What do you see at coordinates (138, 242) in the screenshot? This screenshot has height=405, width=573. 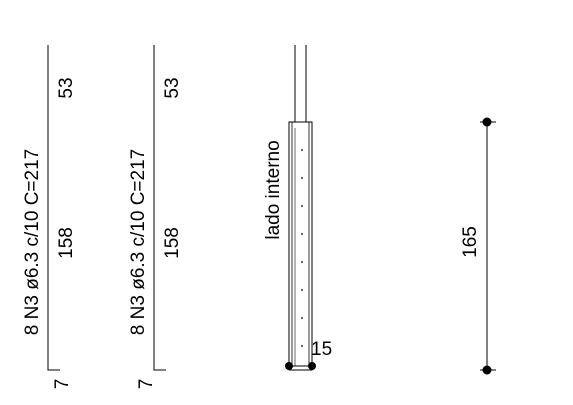 I see `bar-2-label: 8 N3 ø6.3 c/10 C=217` at bounding box center [138, 242].